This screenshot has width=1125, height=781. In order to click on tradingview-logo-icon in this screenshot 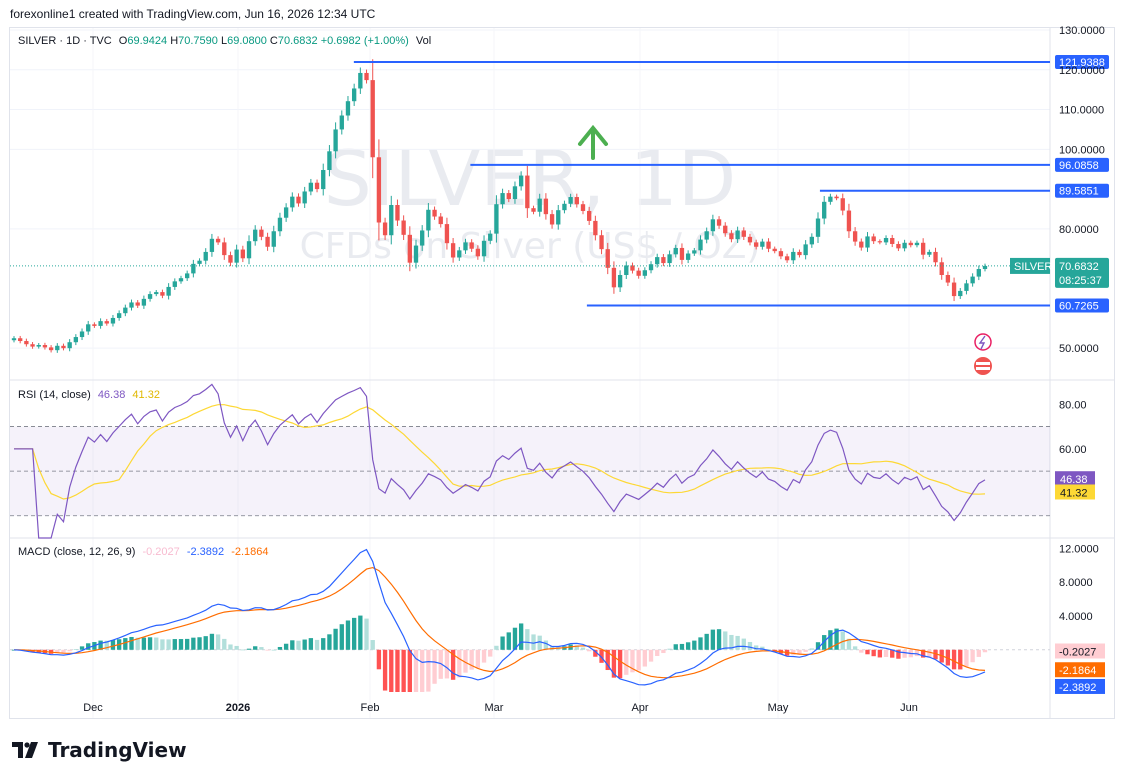, I will do `click(25, 750)`.